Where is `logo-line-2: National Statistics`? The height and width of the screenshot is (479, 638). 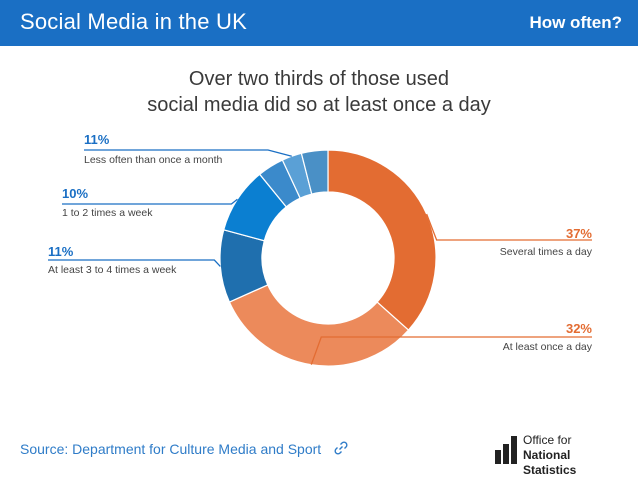
logo-line-2: National Statistics is located at coordinates (550, 462).